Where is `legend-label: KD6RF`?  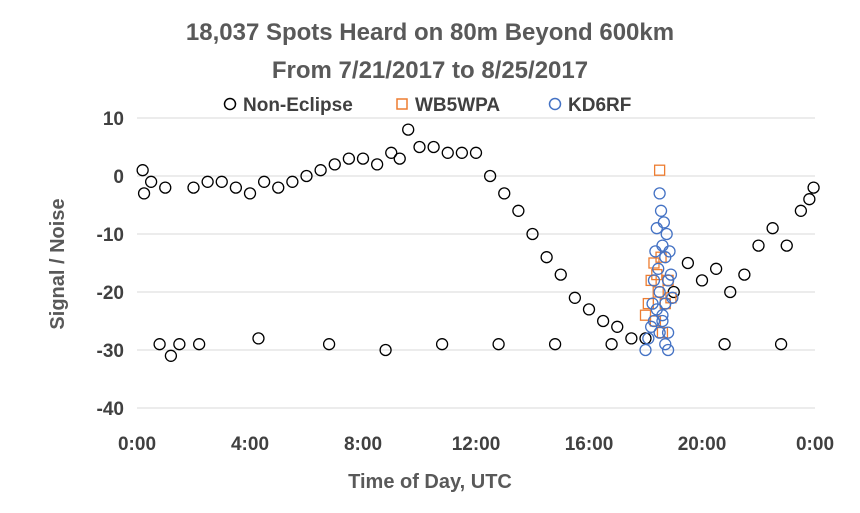
legend-label: KD6RF is located at coordinates (599, 105).